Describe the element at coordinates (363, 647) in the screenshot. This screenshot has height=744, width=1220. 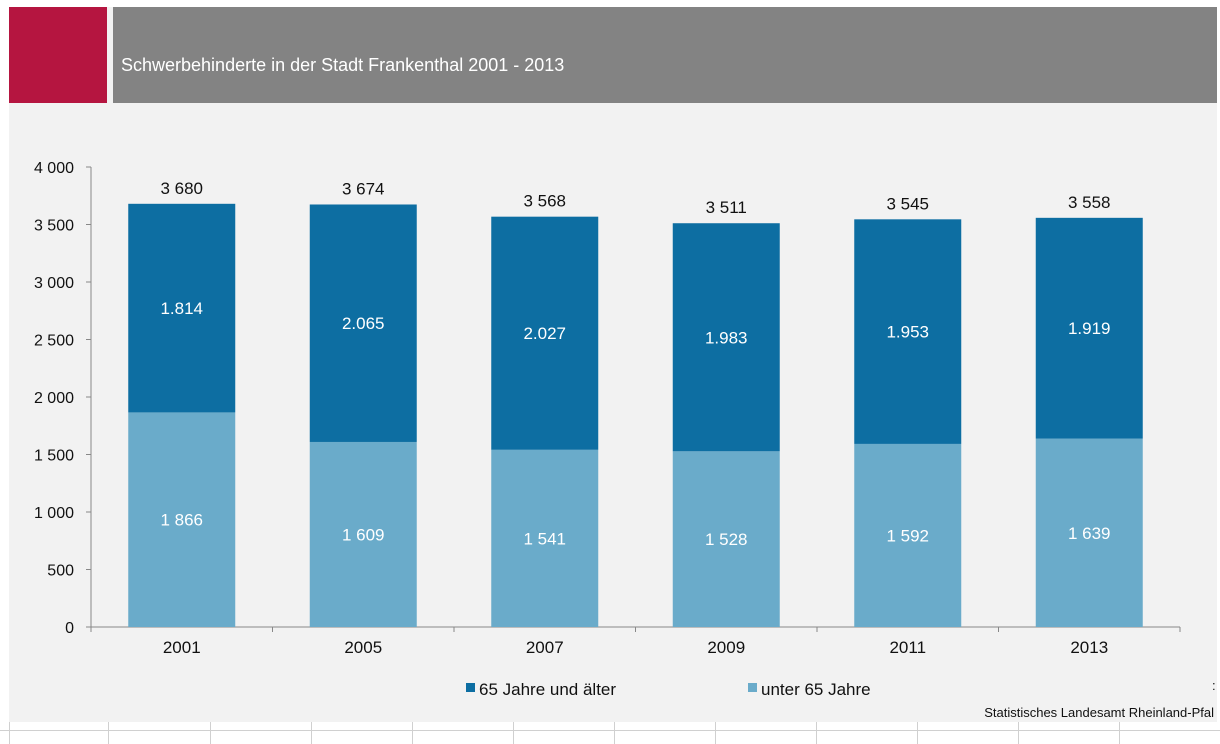
I see `x-tick-label: 2005` at that location.